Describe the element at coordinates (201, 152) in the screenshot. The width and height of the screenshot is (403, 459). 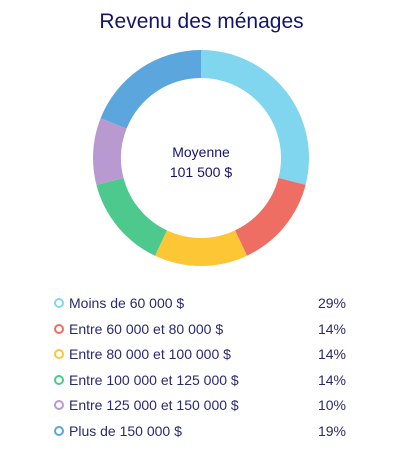
I see `center-label-title: Moyenne` at that location.